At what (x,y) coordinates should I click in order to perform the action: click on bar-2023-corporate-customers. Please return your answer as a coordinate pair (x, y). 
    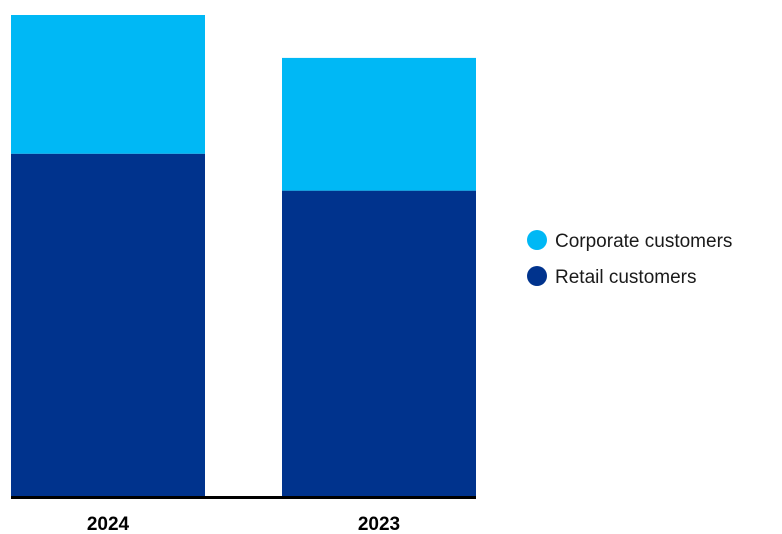
    Looking at the image, I should click on (379, 124).